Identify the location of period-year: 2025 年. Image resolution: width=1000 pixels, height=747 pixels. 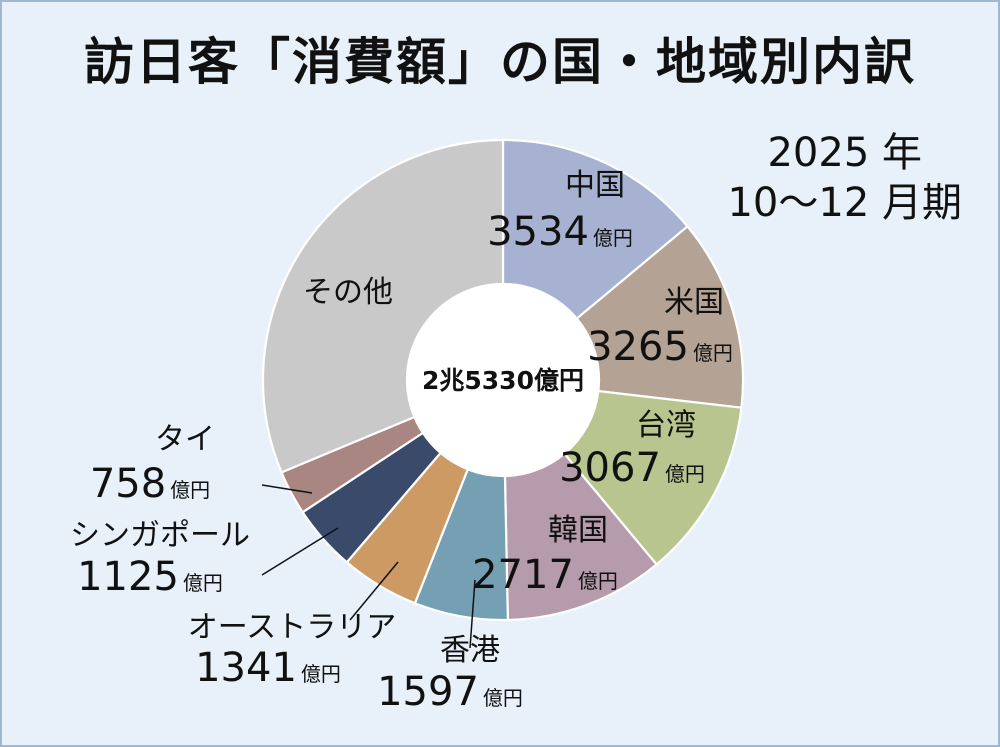
(844, 153).